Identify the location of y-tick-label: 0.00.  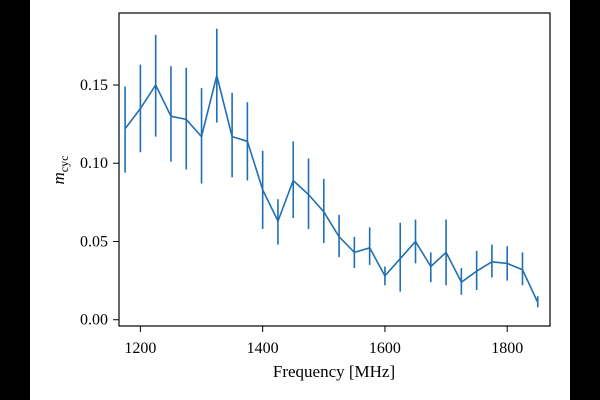
(94, 320).